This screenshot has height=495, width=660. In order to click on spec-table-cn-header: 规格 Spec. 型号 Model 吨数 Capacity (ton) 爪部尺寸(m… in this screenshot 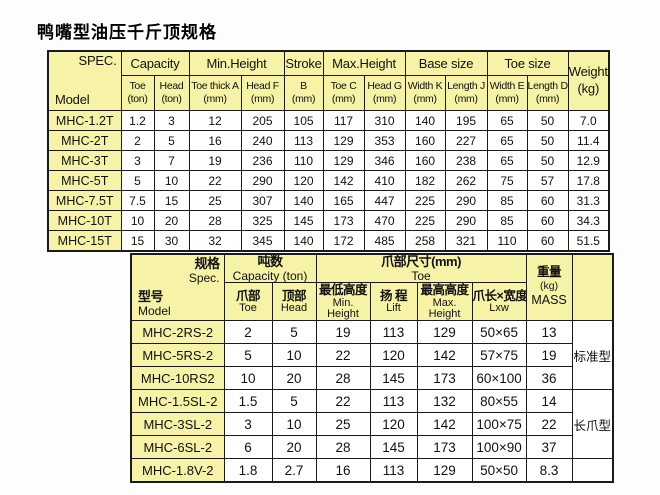, I will do `click(372, 287)`.